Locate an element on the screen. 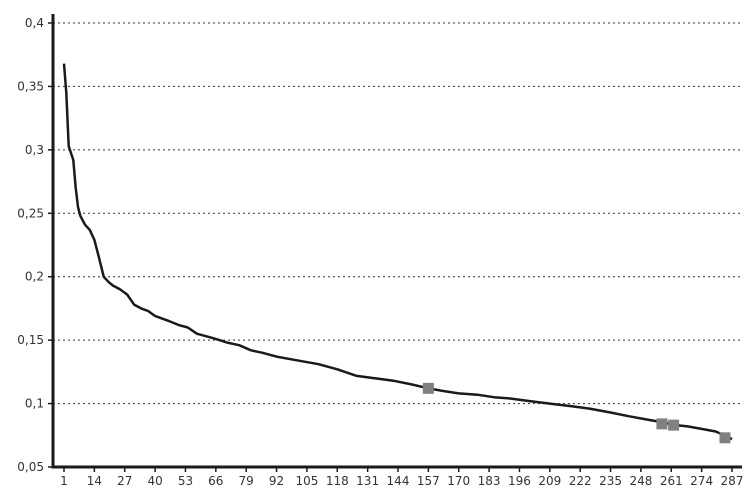 This screenshot has width=751, height=494. x-tick-label: 40 is located at coordinates (154, 481).